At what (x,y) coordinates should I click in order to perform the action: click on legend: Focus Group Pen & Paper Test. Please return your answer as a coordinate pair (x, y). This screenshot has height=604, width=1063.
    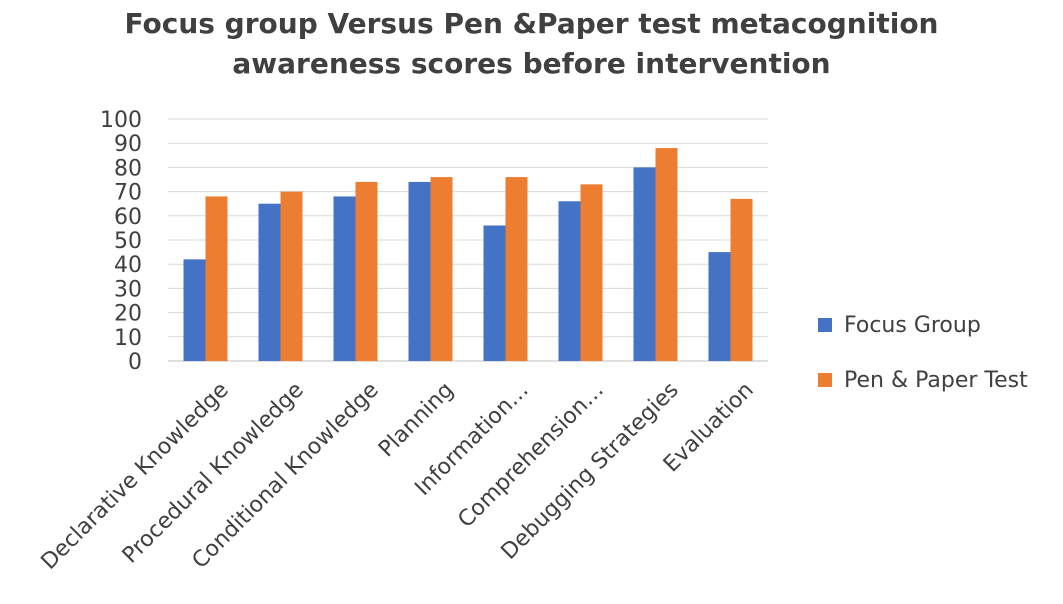
    Looking at the image, I should click on (923, 353).